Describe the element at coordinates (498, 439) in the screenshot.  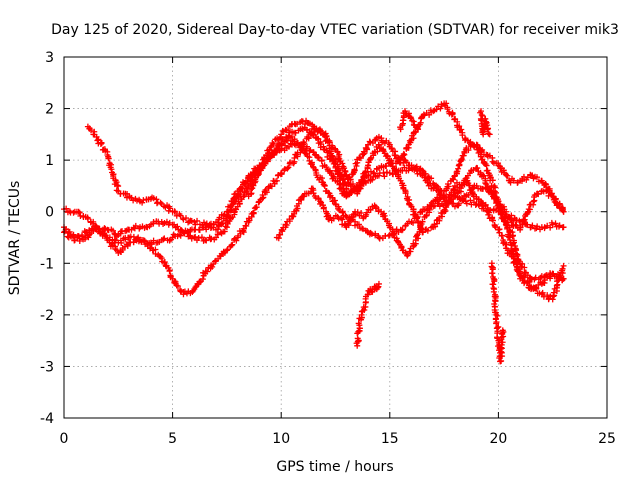
I see `x-tick-label: 20` at that location.